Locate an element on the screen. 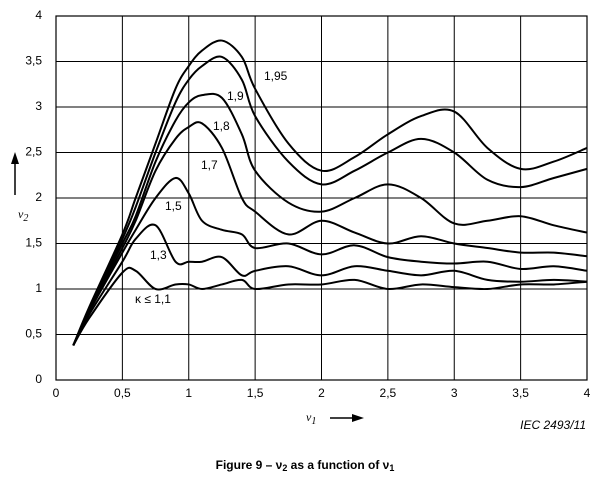  y-axis-label: ν2 is located at coordinates (23, 216).